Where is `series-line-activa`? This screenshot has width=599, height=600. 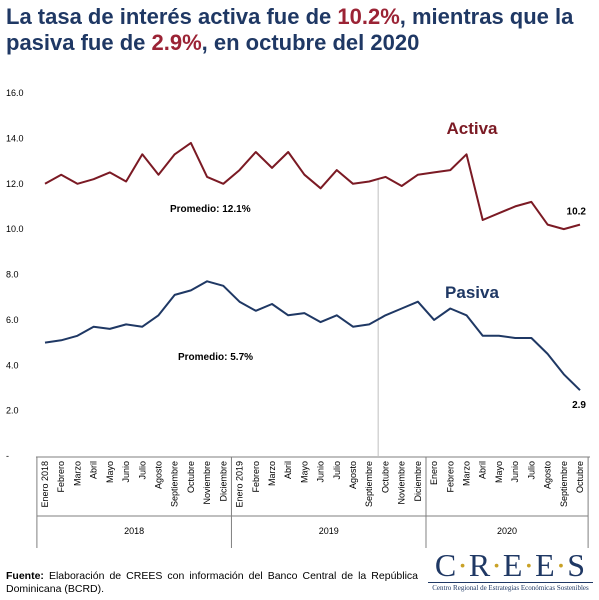 series-line-activa is located at coordinates (312, 186).